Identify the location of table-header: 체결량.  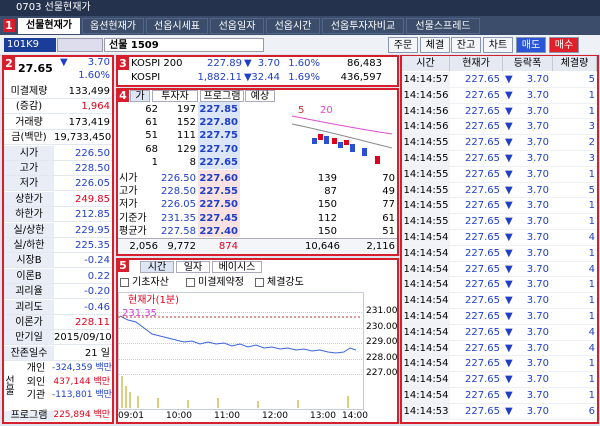
(575, 63).